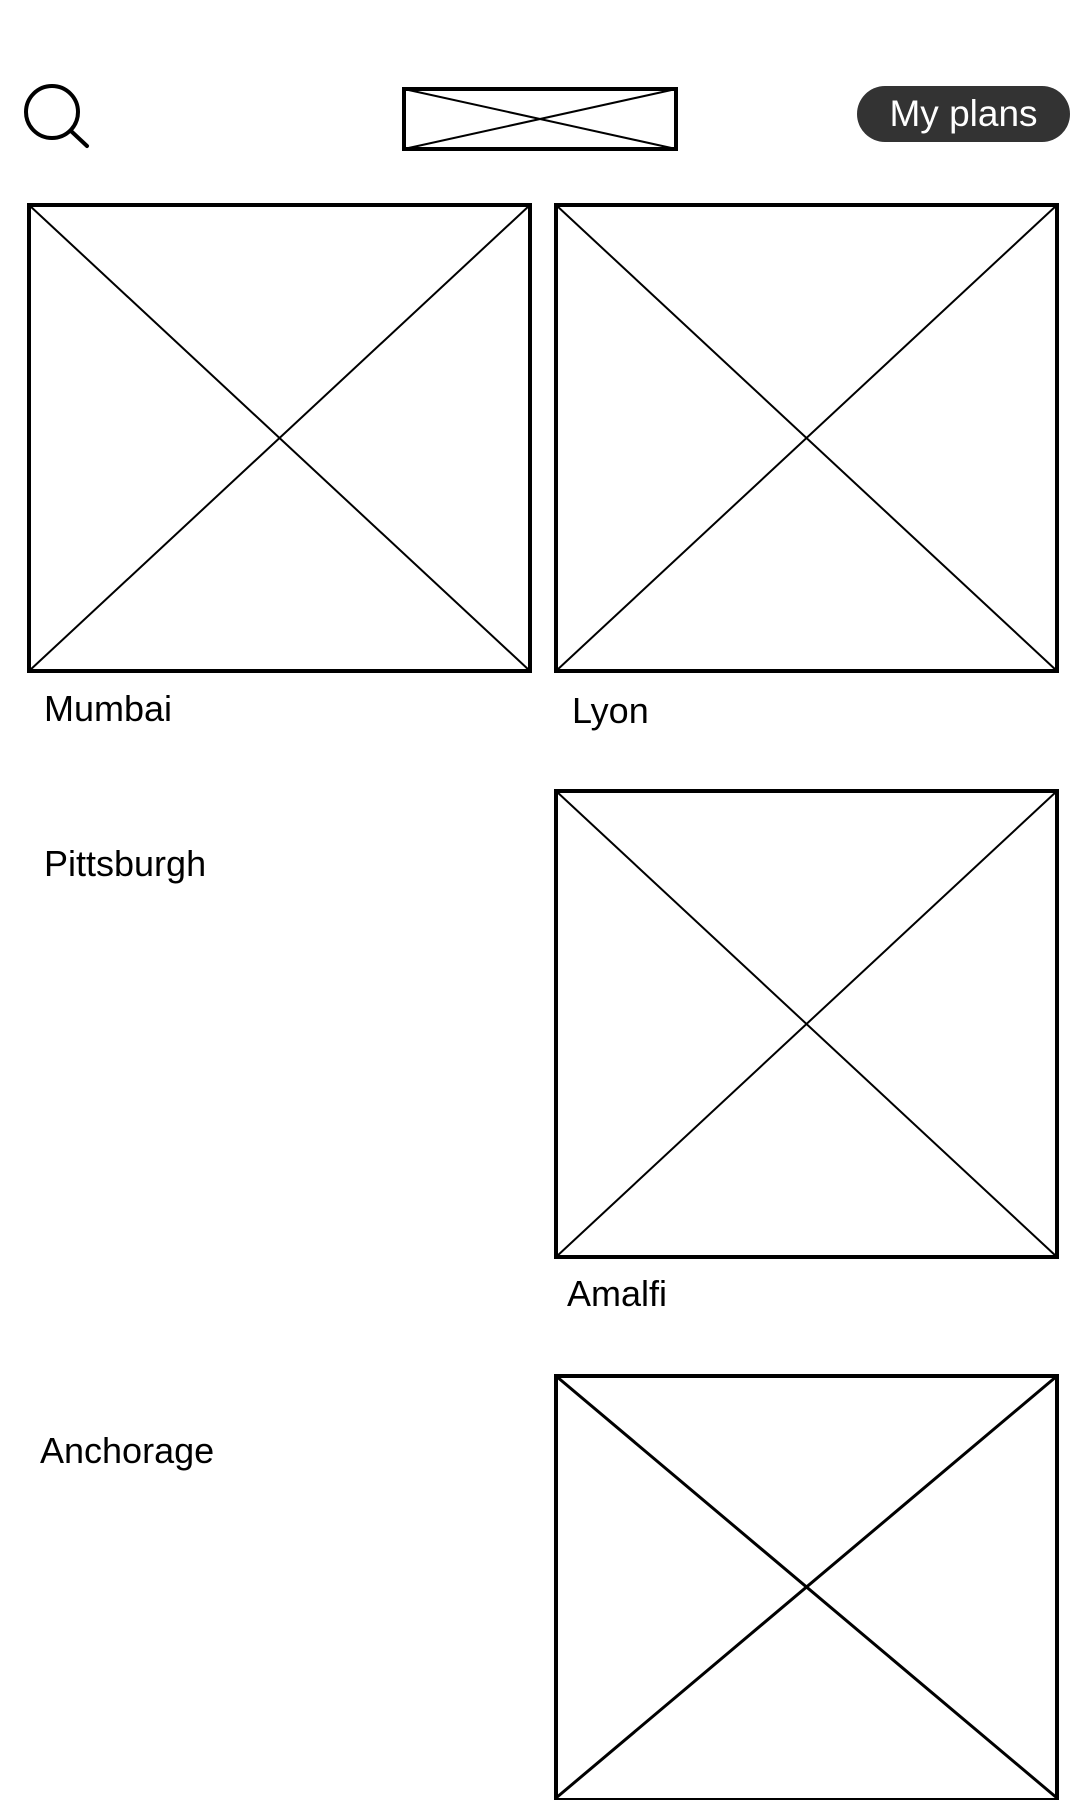  What do you see at coordinates (540, 119) in the screenshot?
I see `logo-placeholder` at bounding box center [540, 119].